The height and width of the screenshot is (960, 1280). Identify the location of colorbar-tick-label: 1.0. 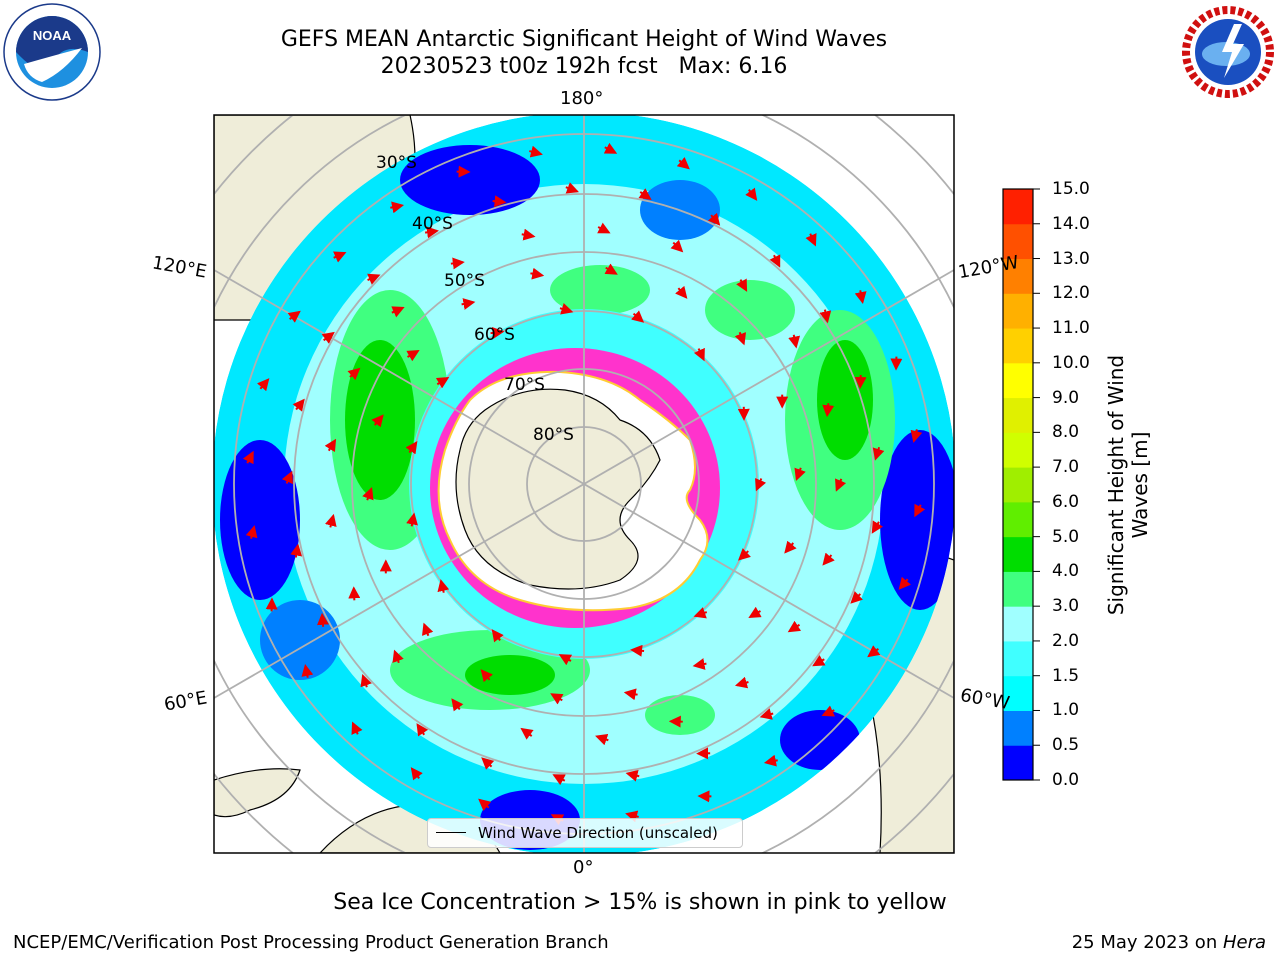
(1066, 710).